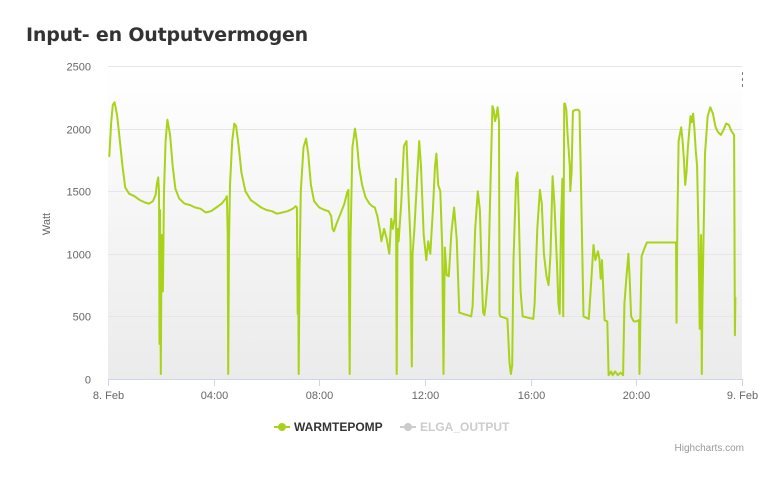 Image resolution: width=771 pixels, height=481 pixels. What do you see at coordinates (637, 396) in the screenshot?
I see `x-tick-label: 20:00` at bounding box center [637, 396].